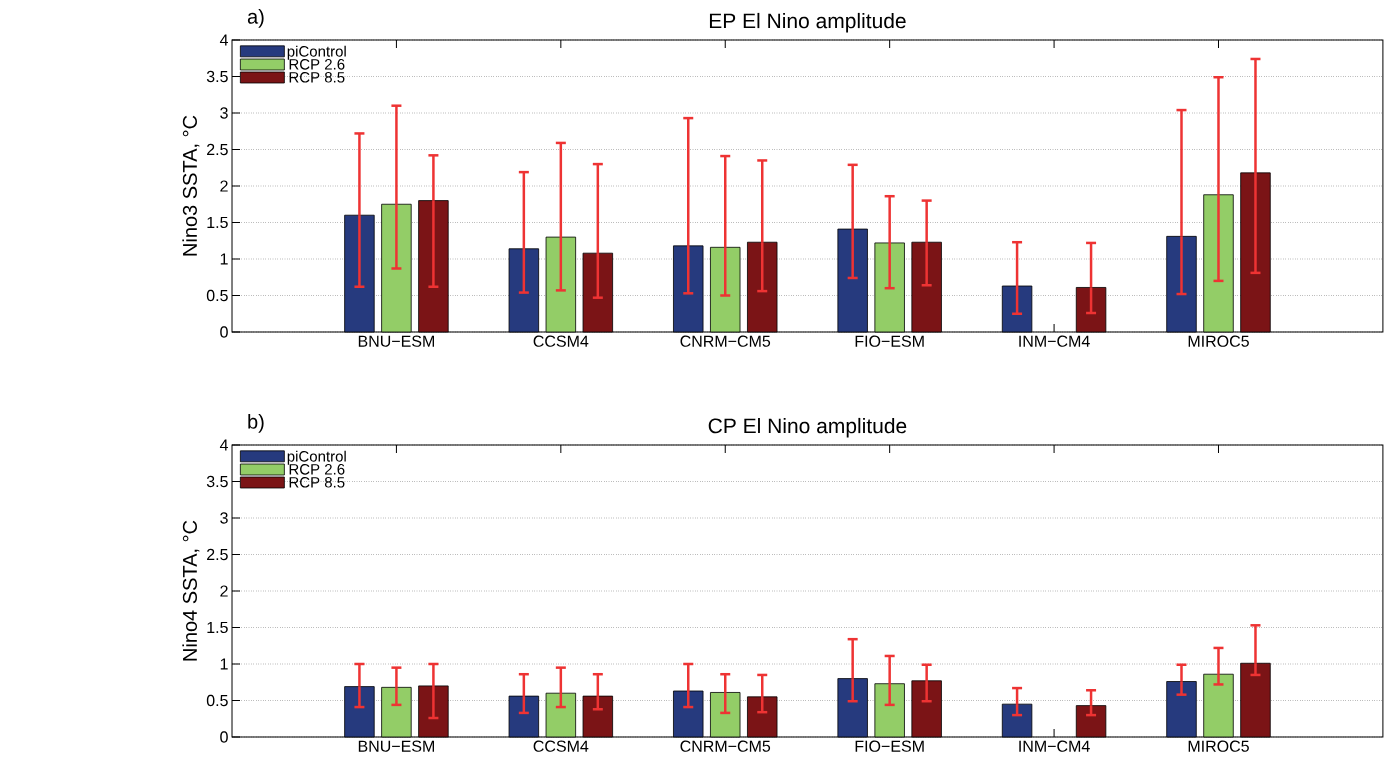  Describe the element at coordinates (807, 22) in the screenshot. I see `chart-title: EP El Nino amplitude` at that location.